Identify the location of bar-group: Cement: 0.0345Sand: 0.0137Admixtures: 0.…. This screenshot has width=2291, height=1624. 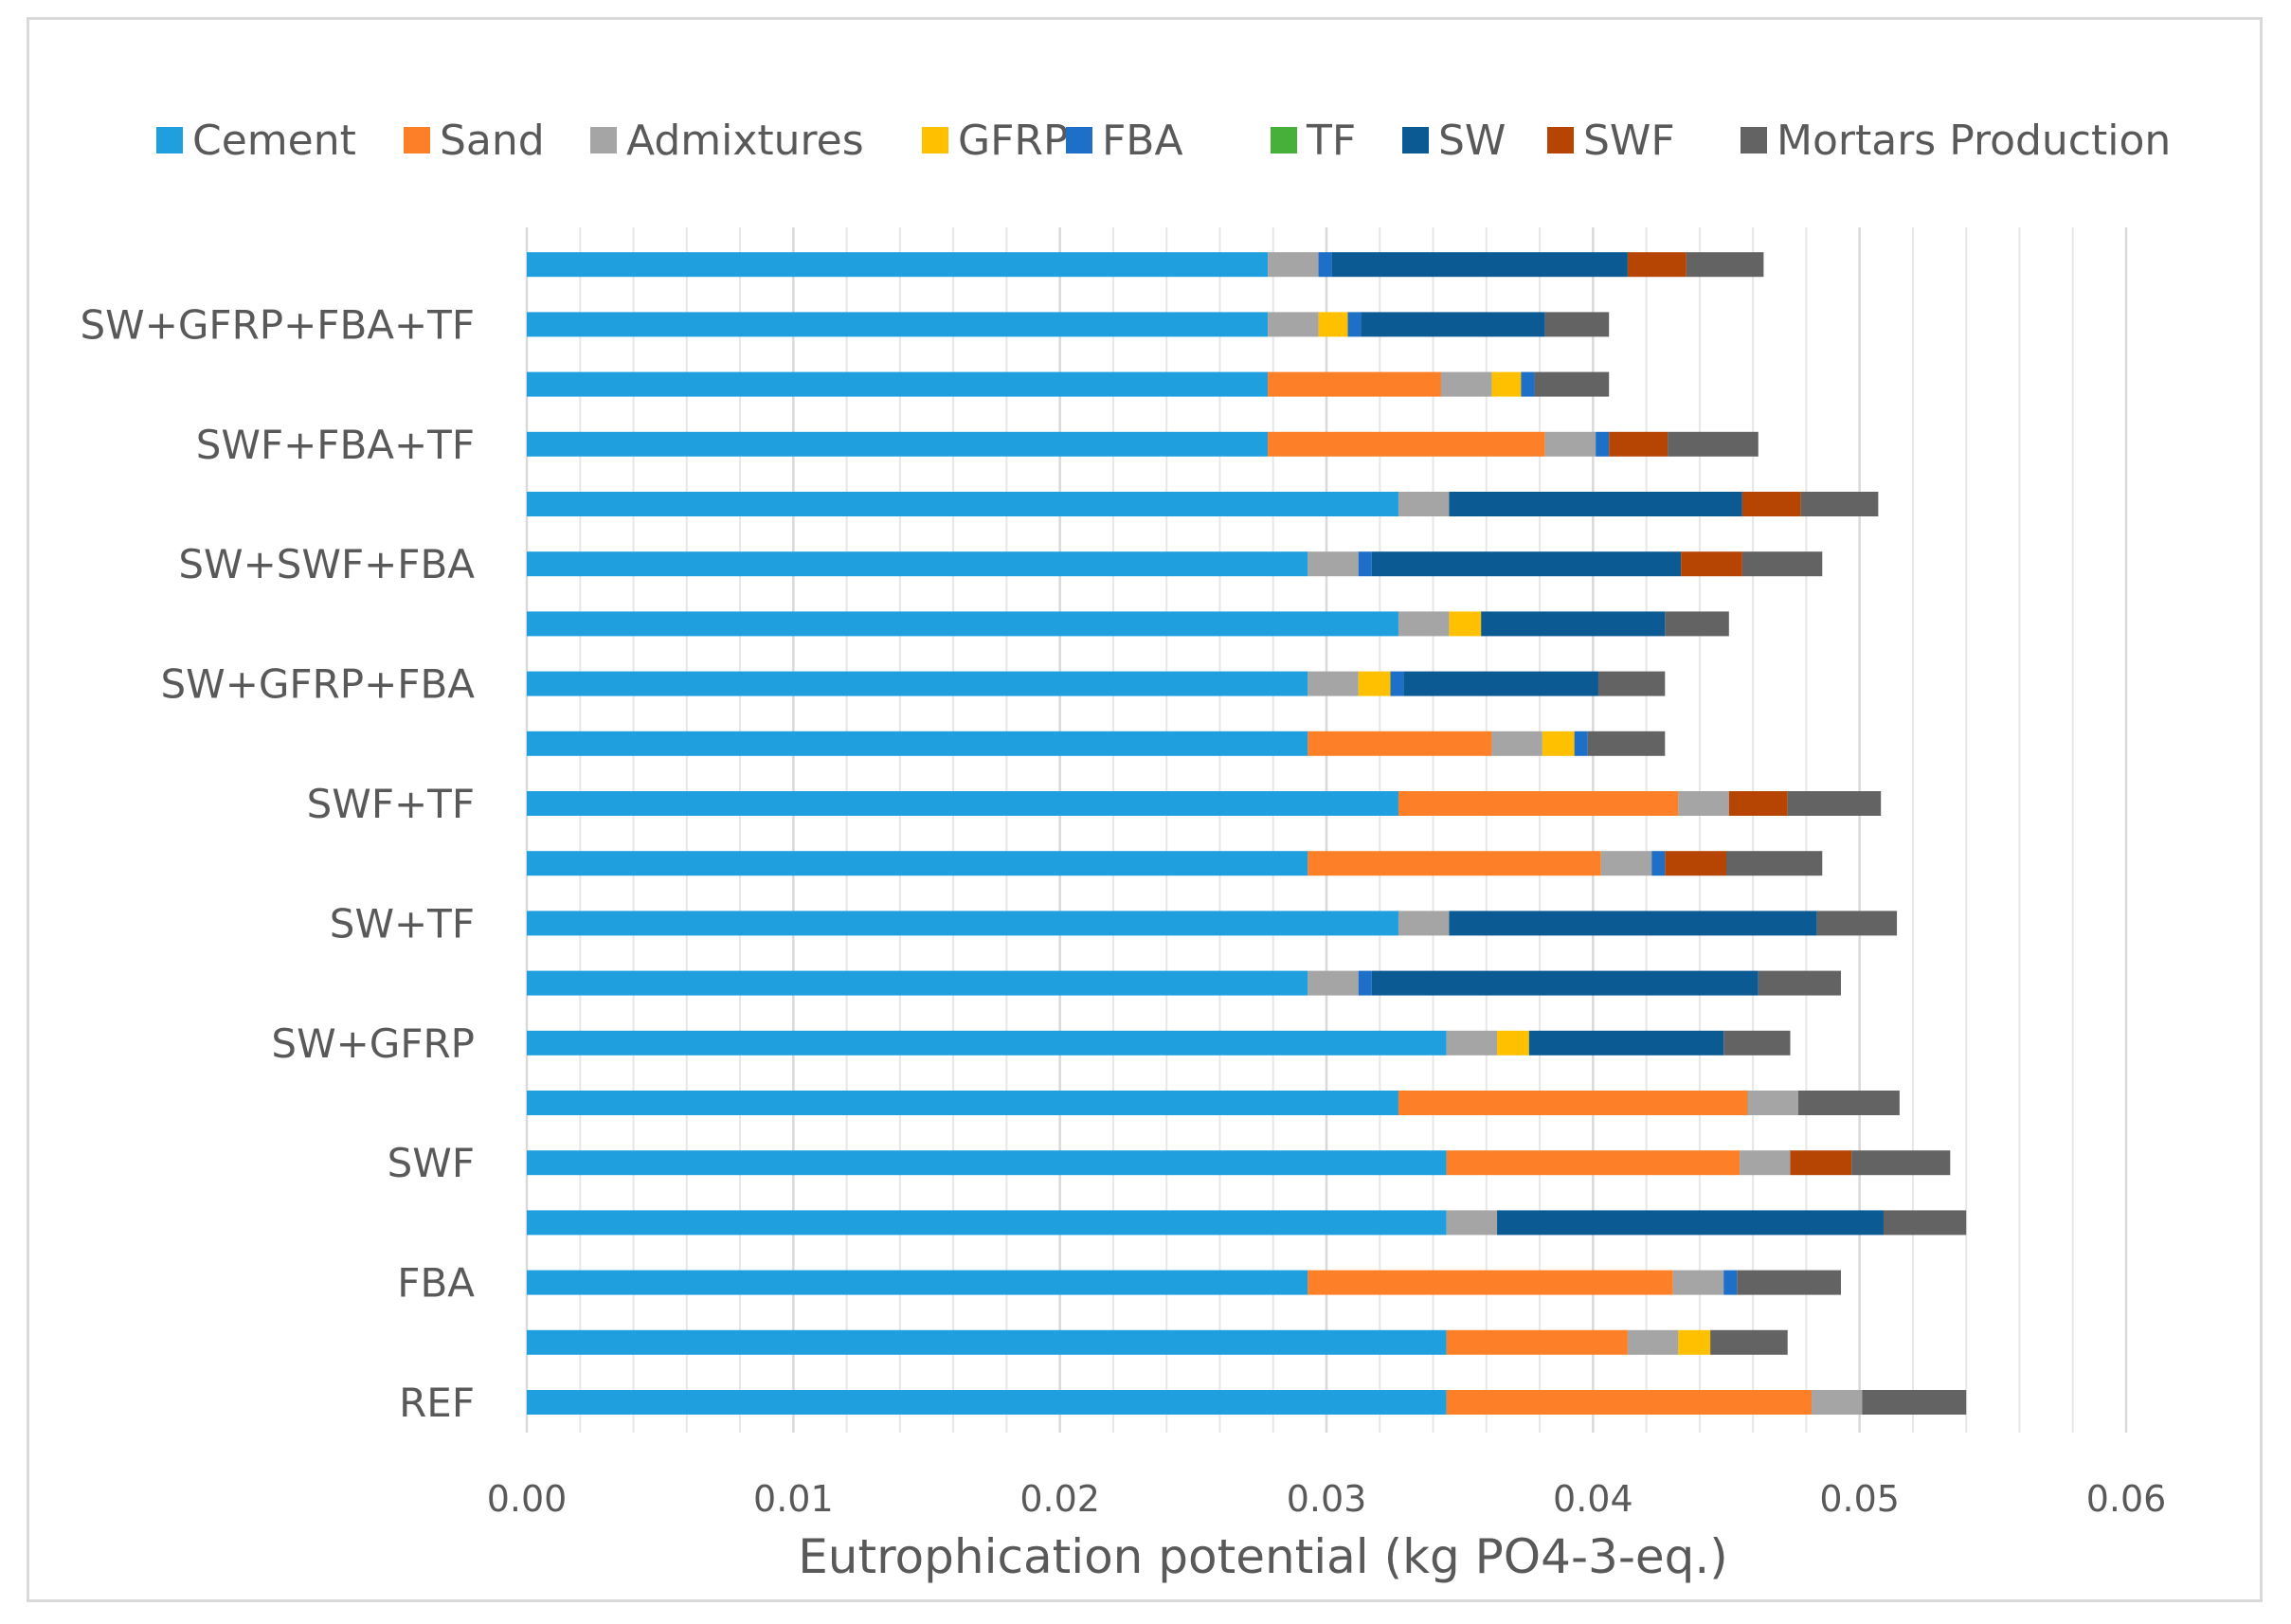
(1247, 1402).